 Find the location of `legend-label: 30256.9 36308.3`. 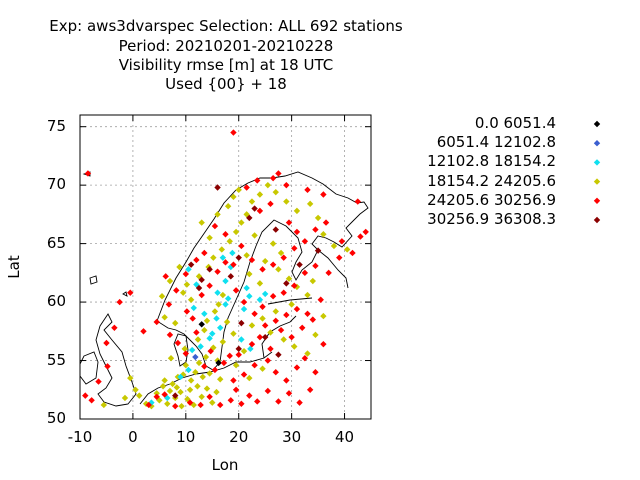

legend-label: 30256.9 36308.3 is located at coordinates (491, 219).